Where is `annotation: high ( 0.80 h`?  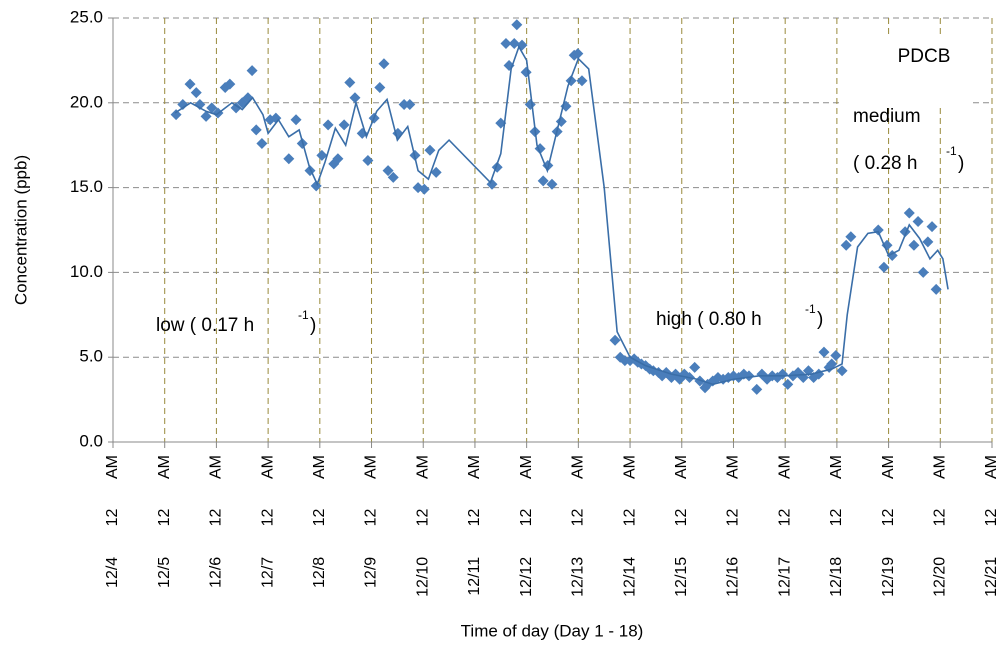
annotation: high ( 0.80 h is located at coordinates (709, 319).